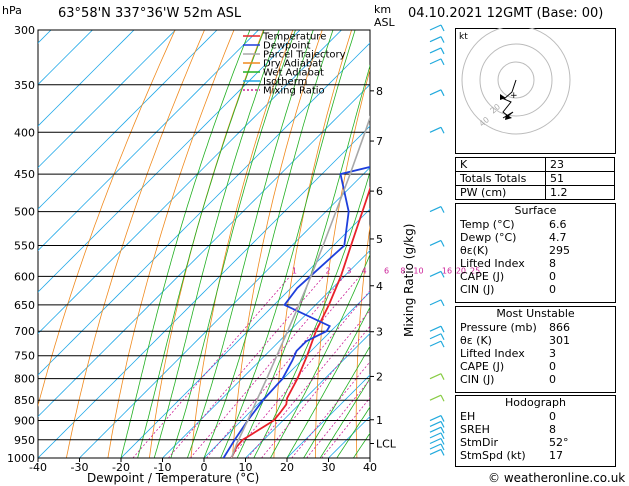  Describe the element at coordinates (204, 467) in the screenshot. I see `x-tick-label: 0` at that location.